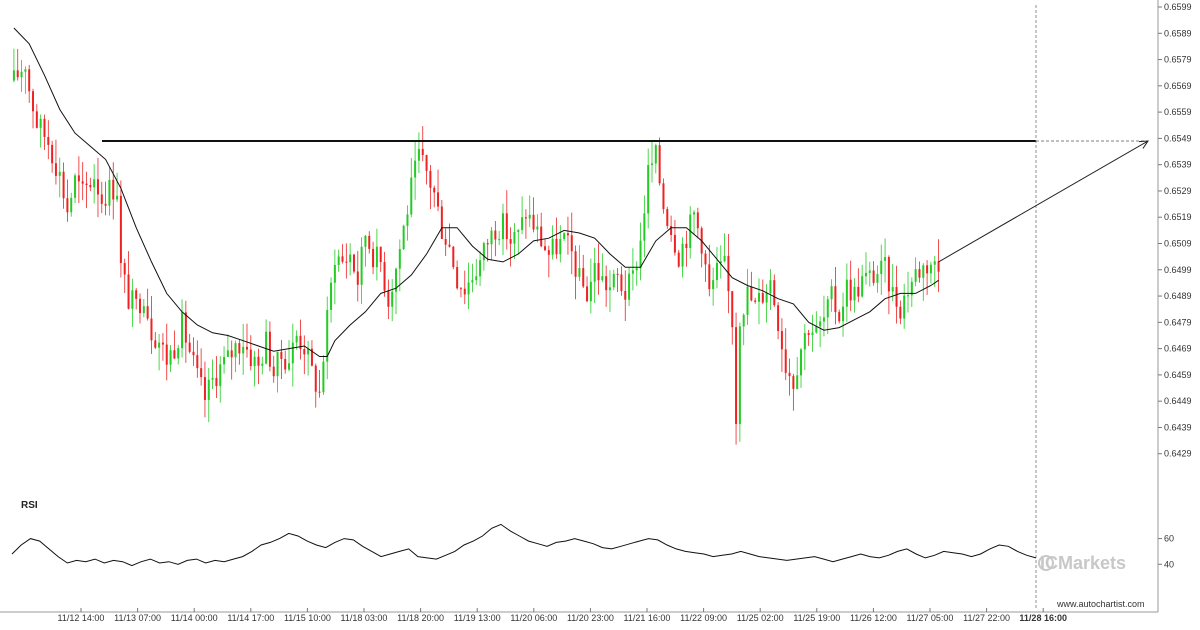  Describe the element at coordinates (194, 618) in the screenshot. I see `x-tick-label: 11/14 00:00` at that location.